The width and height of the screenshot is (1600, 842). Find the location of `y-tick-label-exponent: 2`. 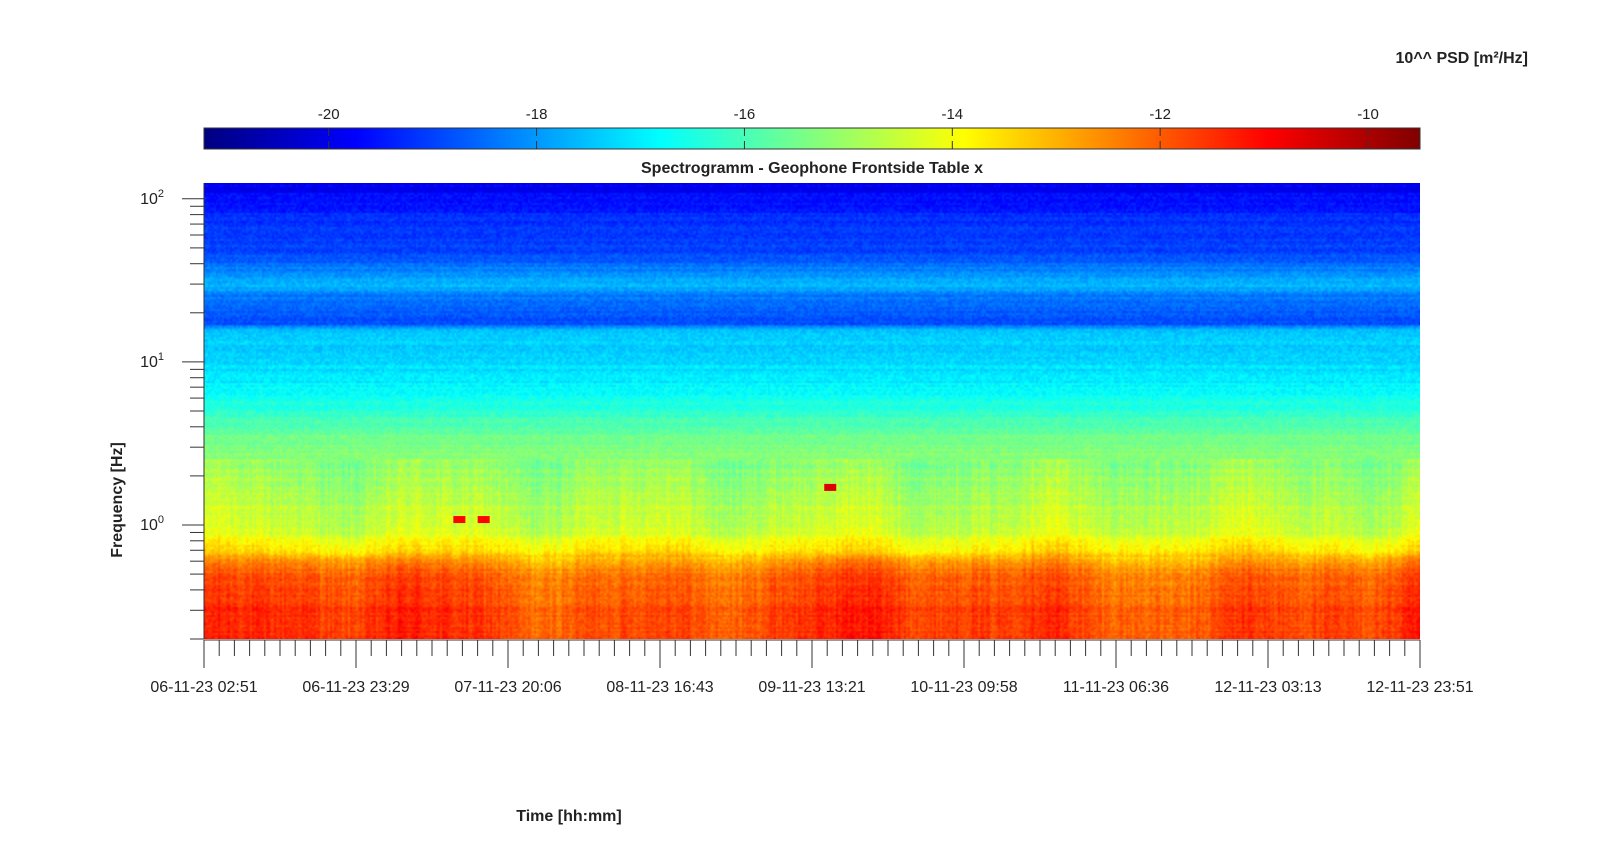

y-tick-label-exponent: 2 is located at coordinates (161, 194).